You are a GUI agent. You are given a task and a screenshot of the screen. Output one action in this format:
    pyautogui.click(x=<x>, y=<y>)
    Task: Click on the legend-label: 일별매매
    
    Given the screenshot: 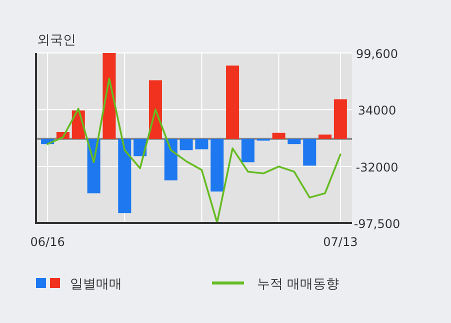 What is the action you would take?
    pyautogui.click(x=96, y=284)
    